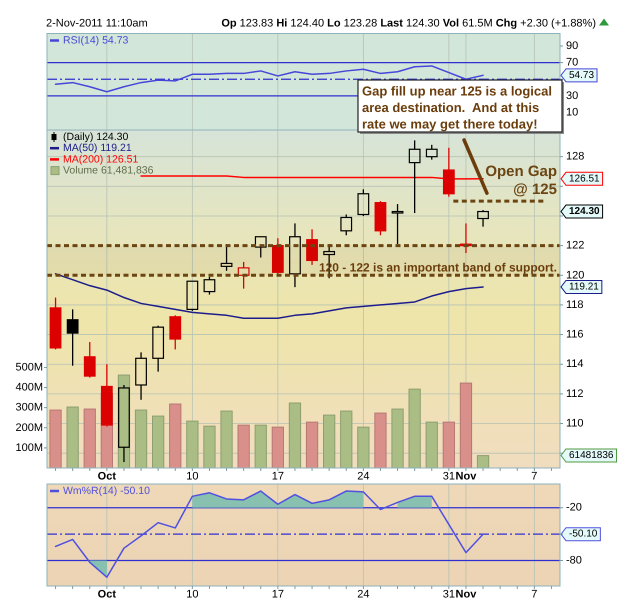 This screenshot has height=601, width=620. Describe the element at coordinates (408, 24) in the screenshot. I see `text: Op 123.83 Hi 124.40 Lo 123.28 Last 124.30 Vol 61.5M Chg +2.30 (+1.88%)` at that location.